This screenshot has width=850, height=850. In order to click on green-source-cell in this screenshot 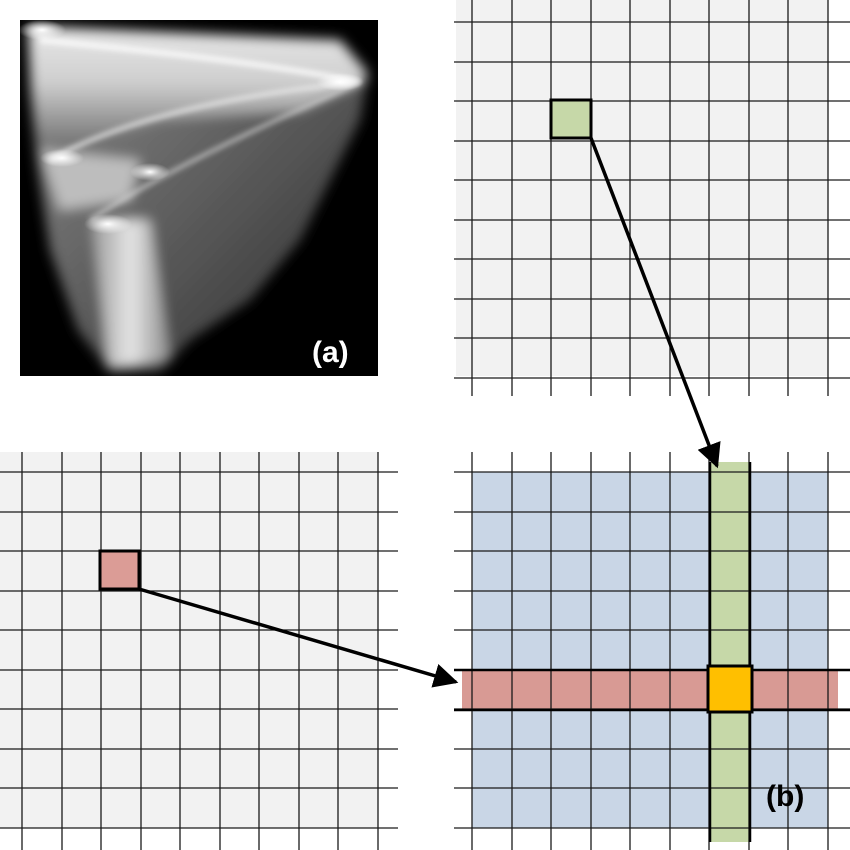, I will do `click(571, 119)`.